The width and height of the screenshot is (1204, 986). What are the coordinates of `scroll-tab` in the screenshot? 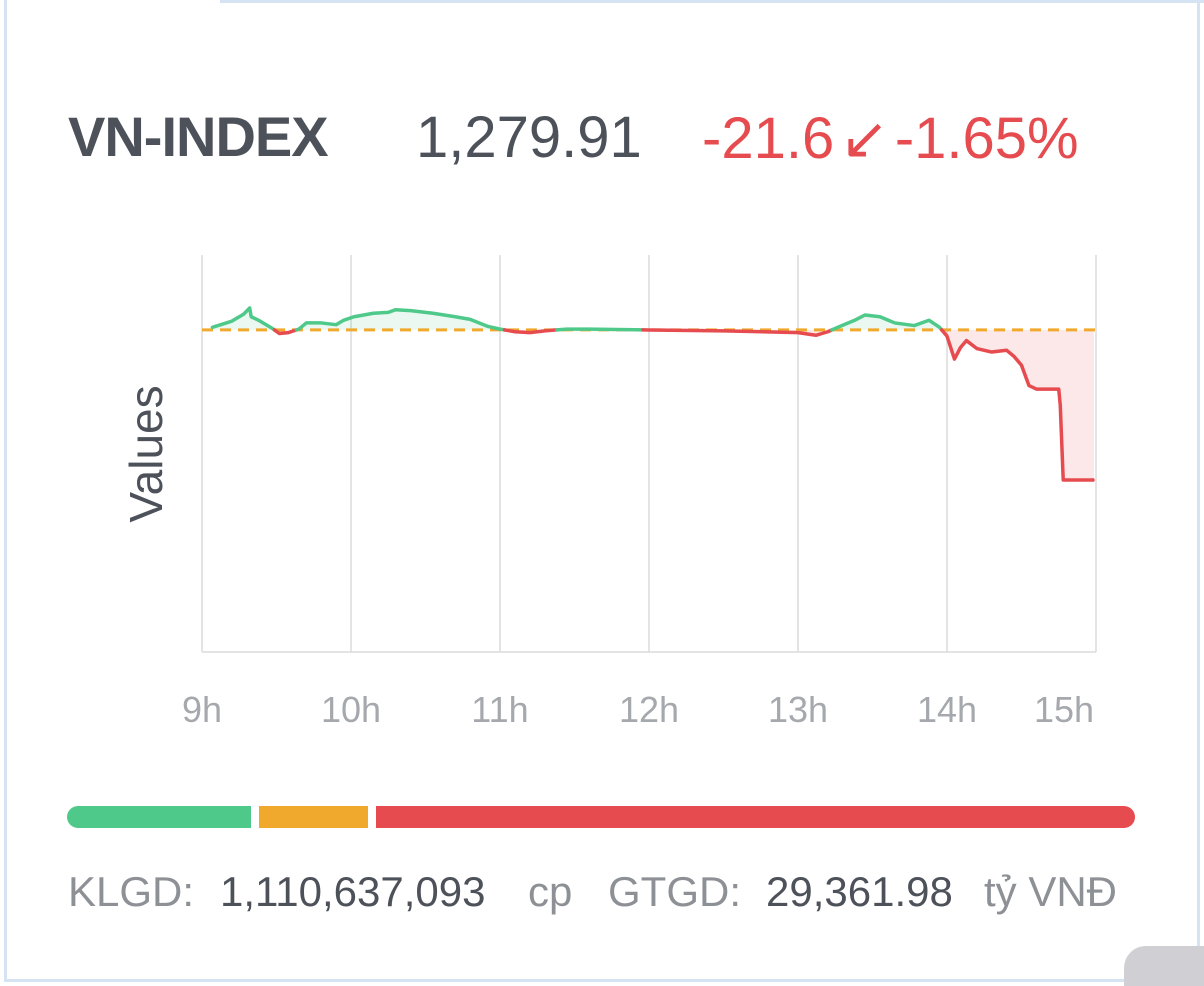 It's located at (1164, 966).